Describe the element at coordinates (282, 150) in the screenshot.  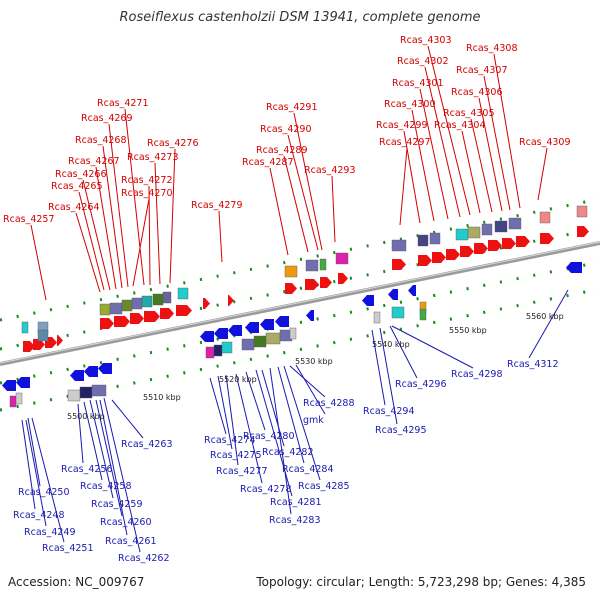
I see `gene-label-top: Rcas_4289` at that location.